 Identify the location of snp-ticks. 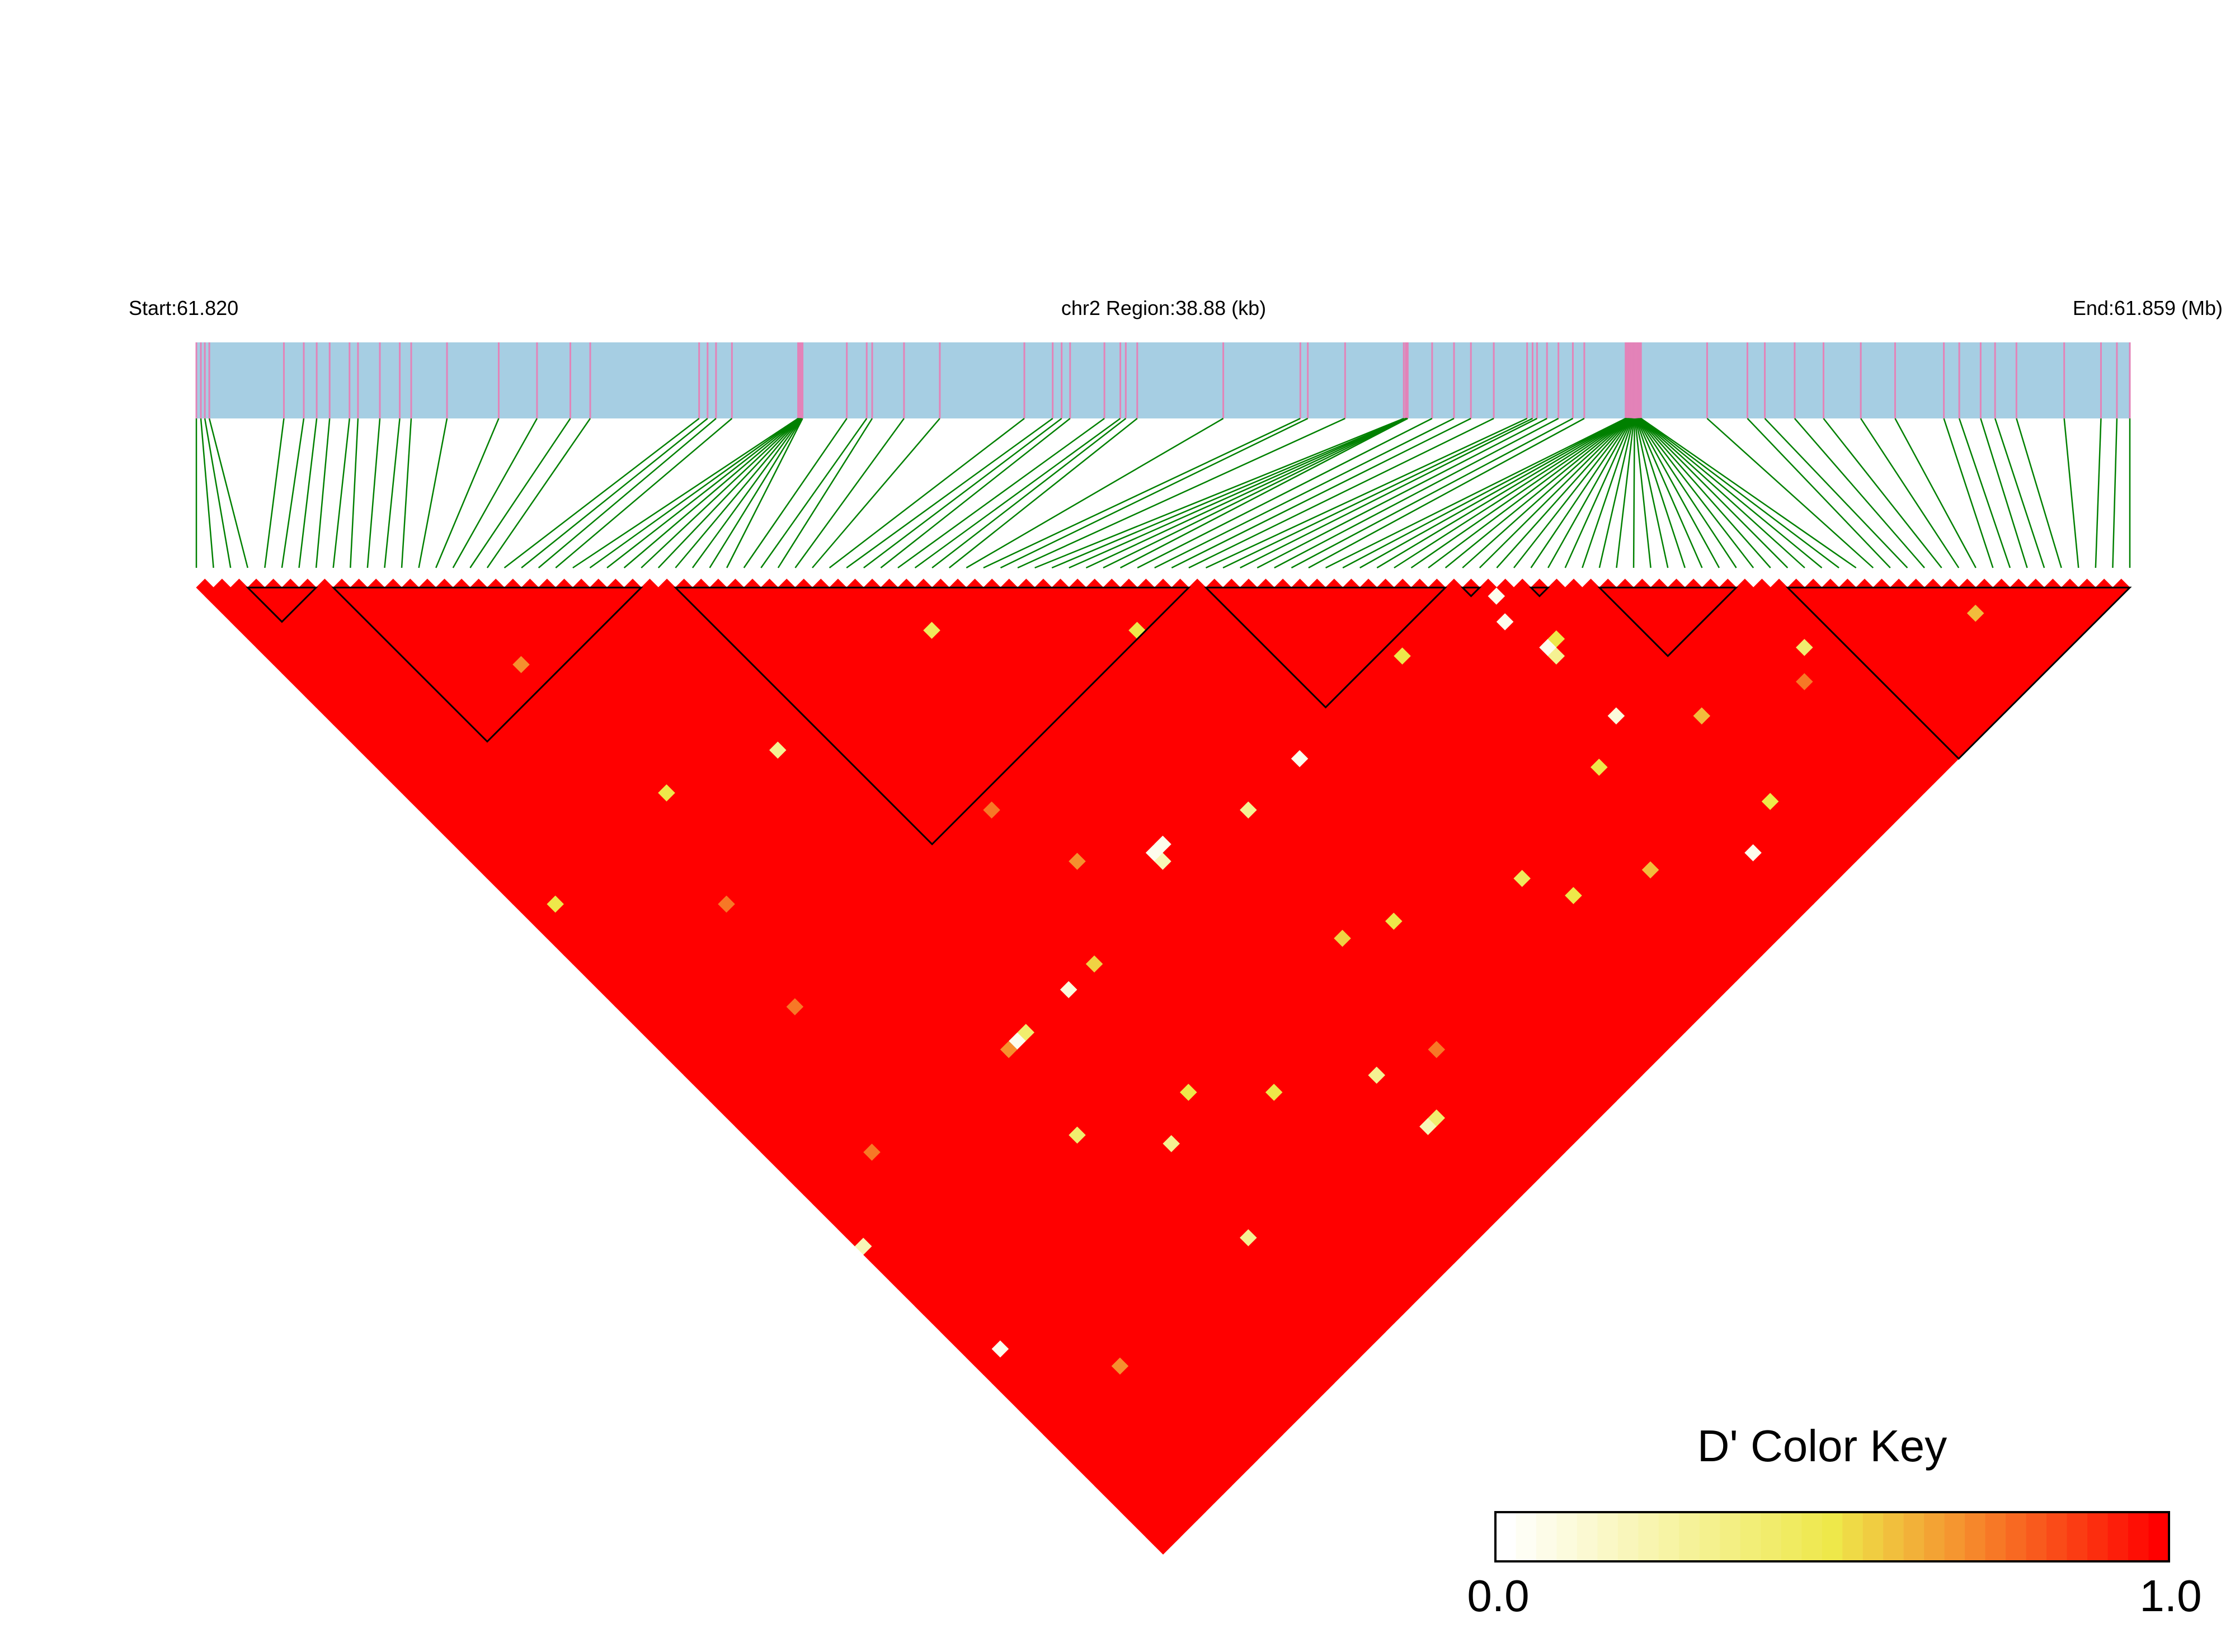
(1163, 380).